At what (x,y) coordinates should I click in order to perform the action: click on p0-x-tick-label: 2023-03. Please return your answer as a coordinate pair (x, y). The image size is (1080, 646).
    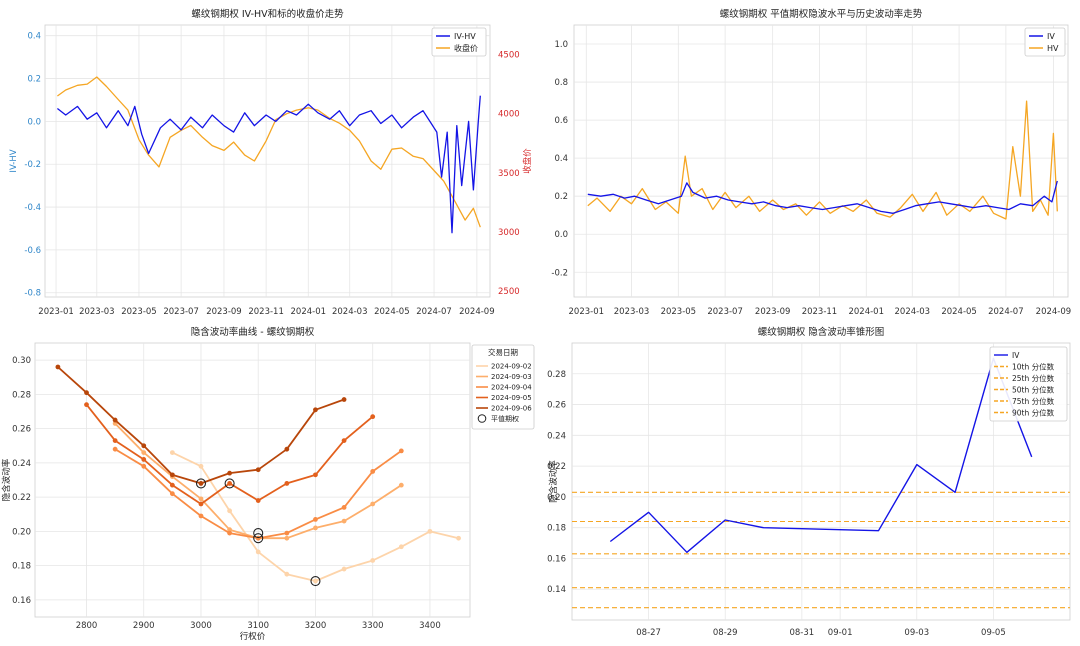
    Looking at the image, I should click on (97, 312).